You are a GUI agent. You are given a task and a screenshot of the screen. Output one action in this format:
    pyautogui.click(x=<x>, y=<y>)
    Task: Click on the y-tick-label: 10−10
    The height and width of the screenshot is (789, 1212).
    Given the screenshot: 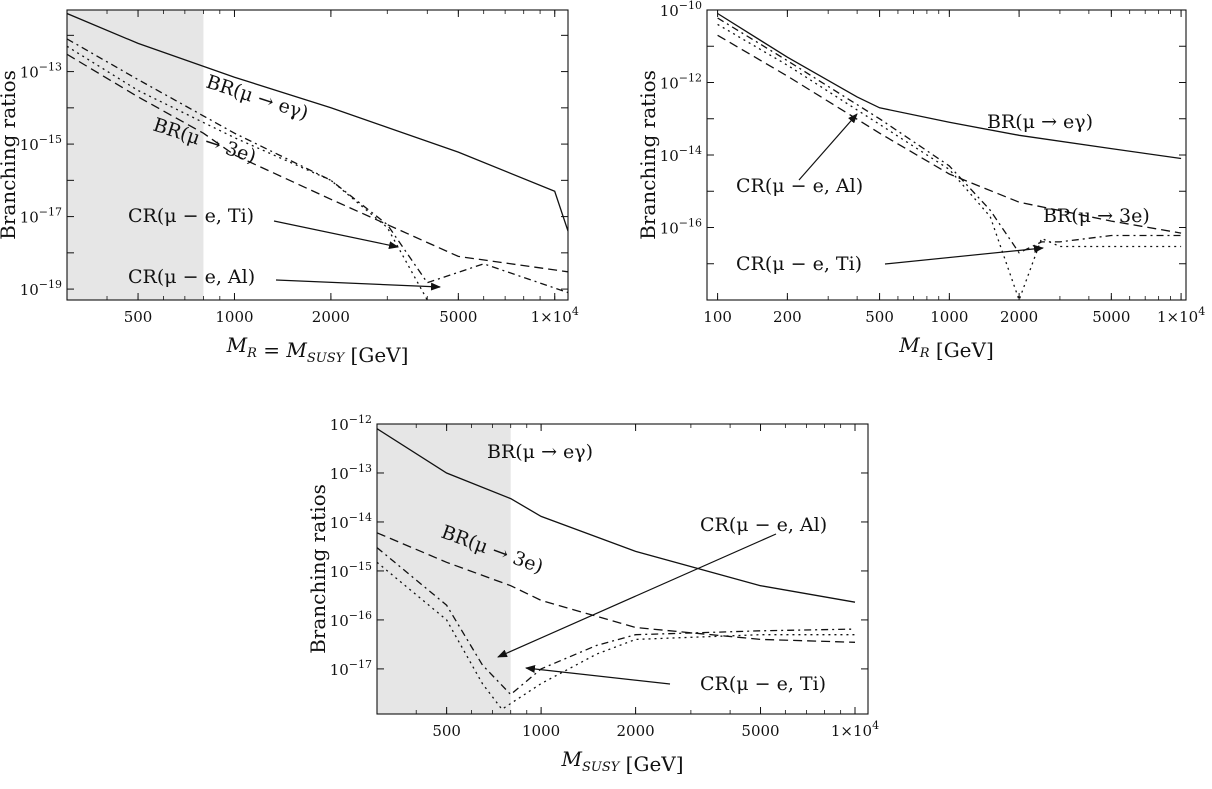 What is the action you would take?
    pyautogui.click(x=681, y=10)
    